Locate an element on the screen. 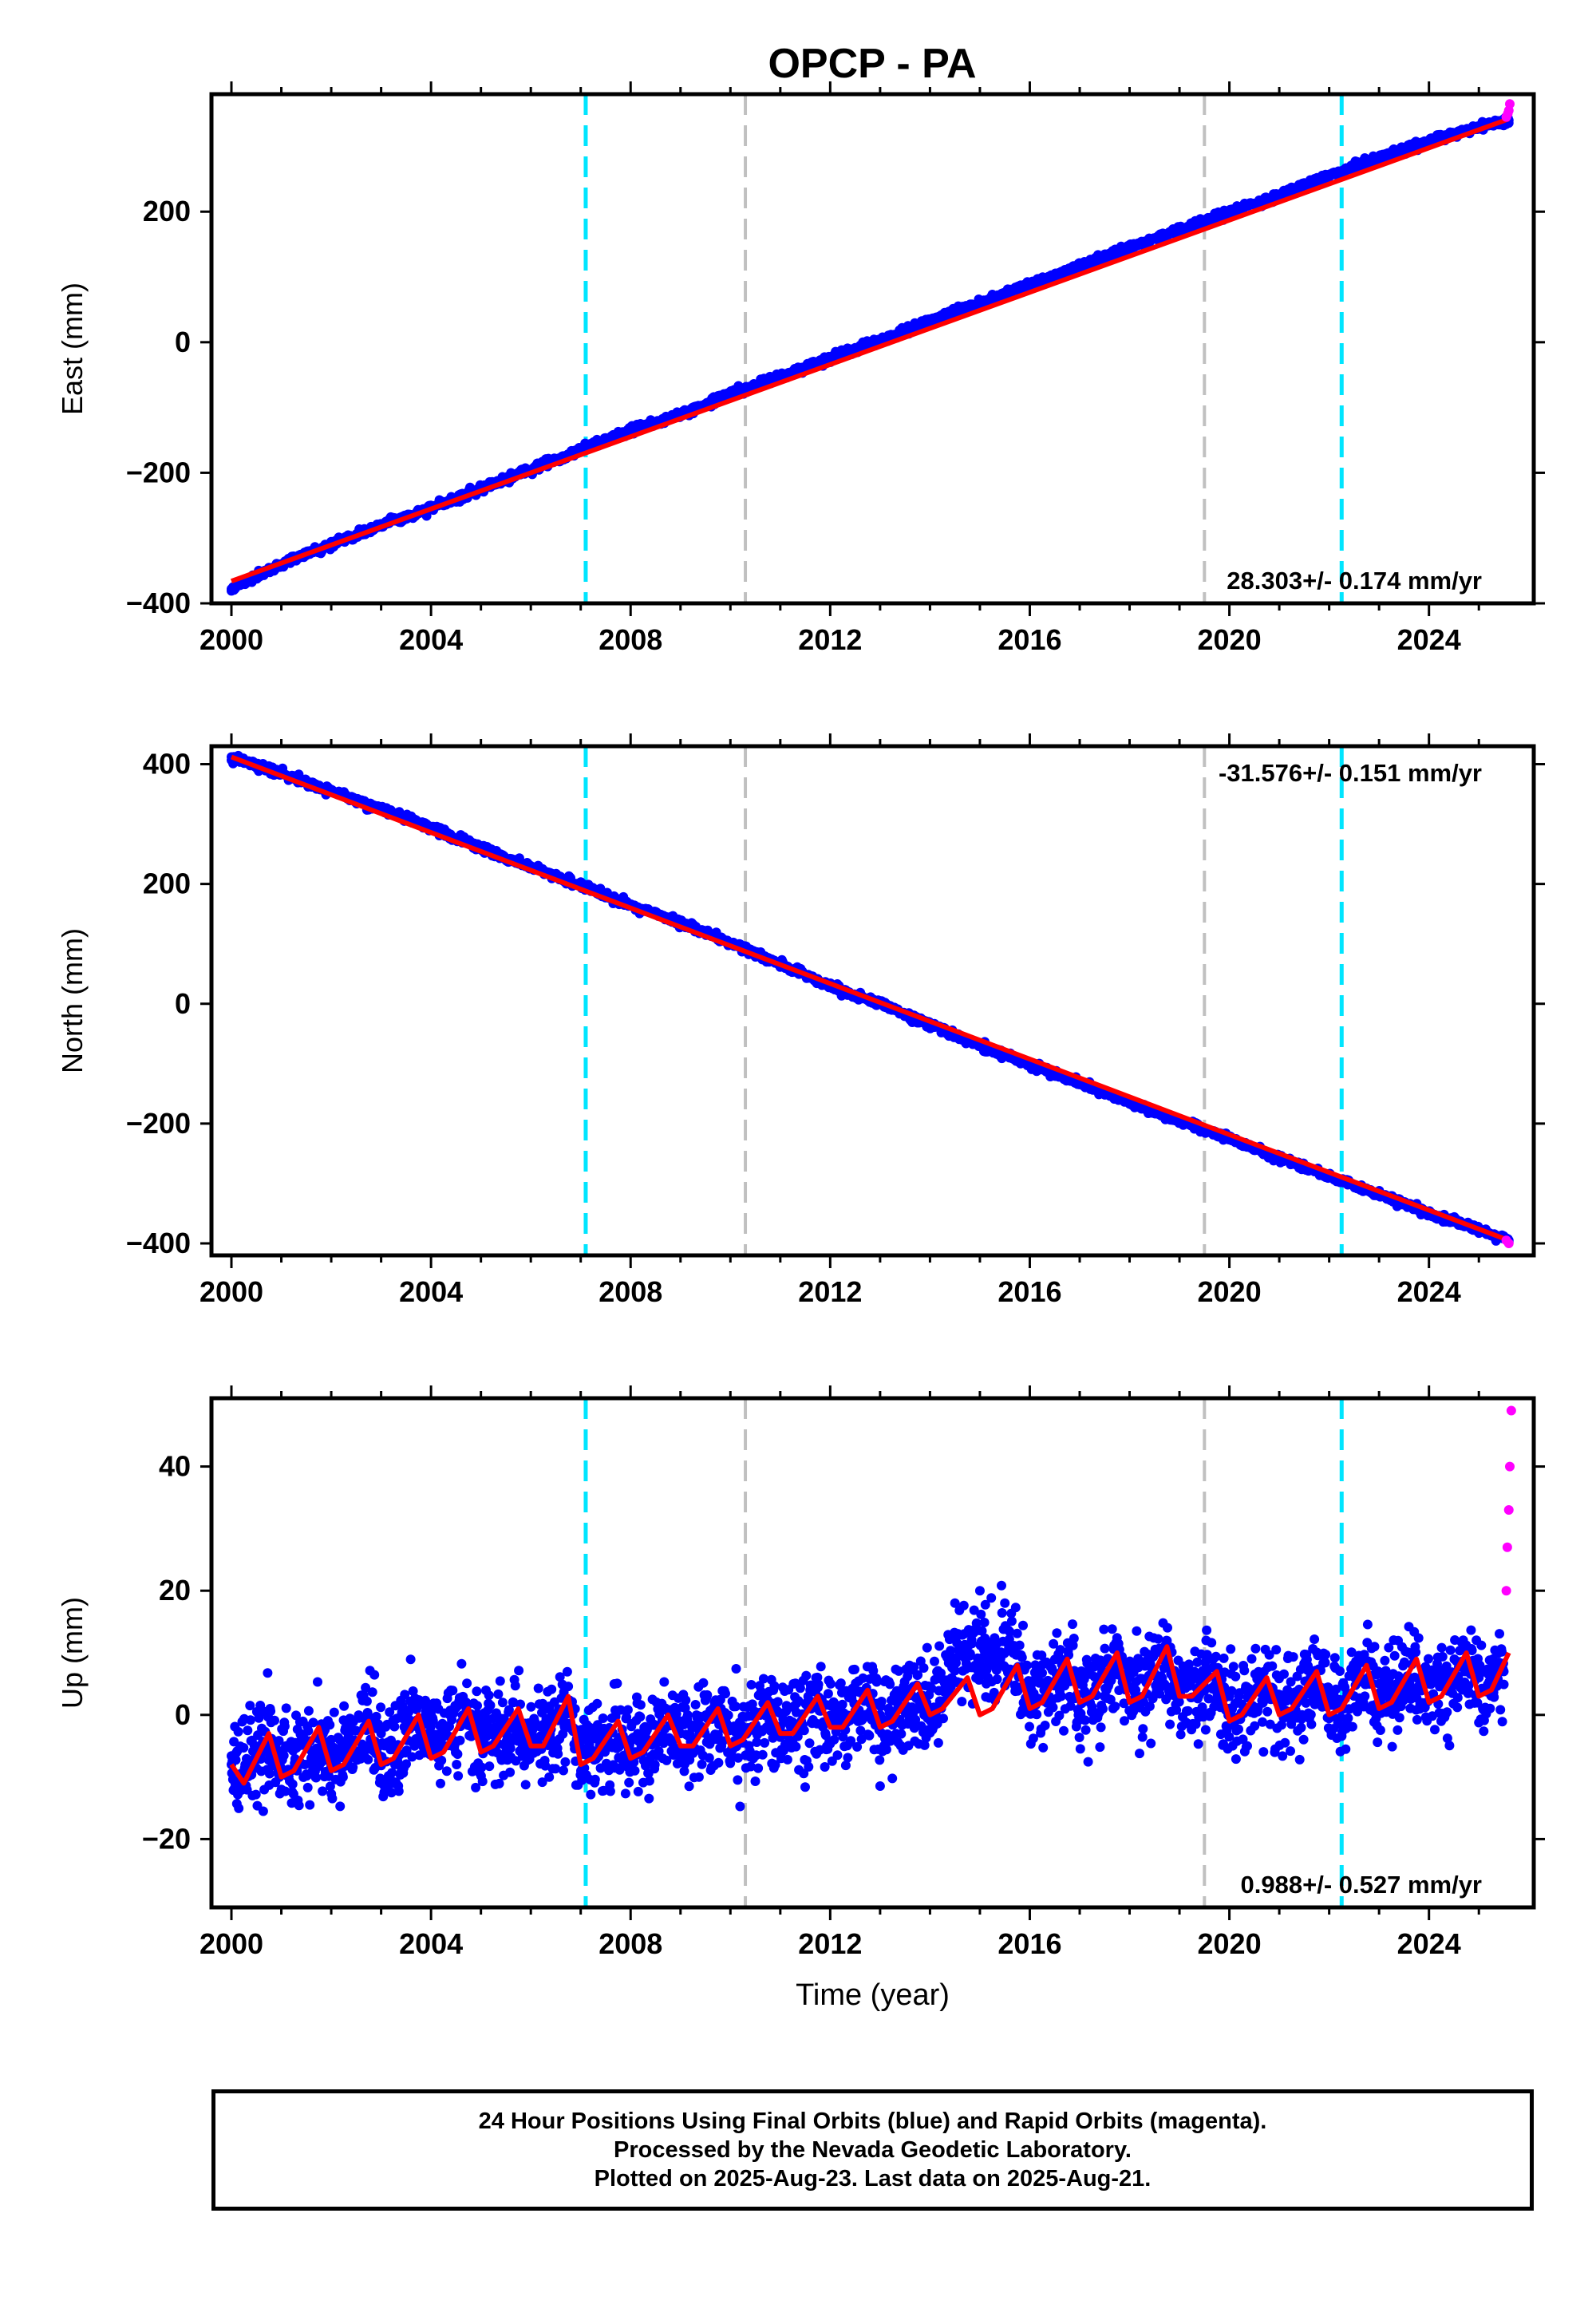 The height and width of the screenshot is (2316, 1596). y-tick-label: 200 is located at coordinates (167, 211).